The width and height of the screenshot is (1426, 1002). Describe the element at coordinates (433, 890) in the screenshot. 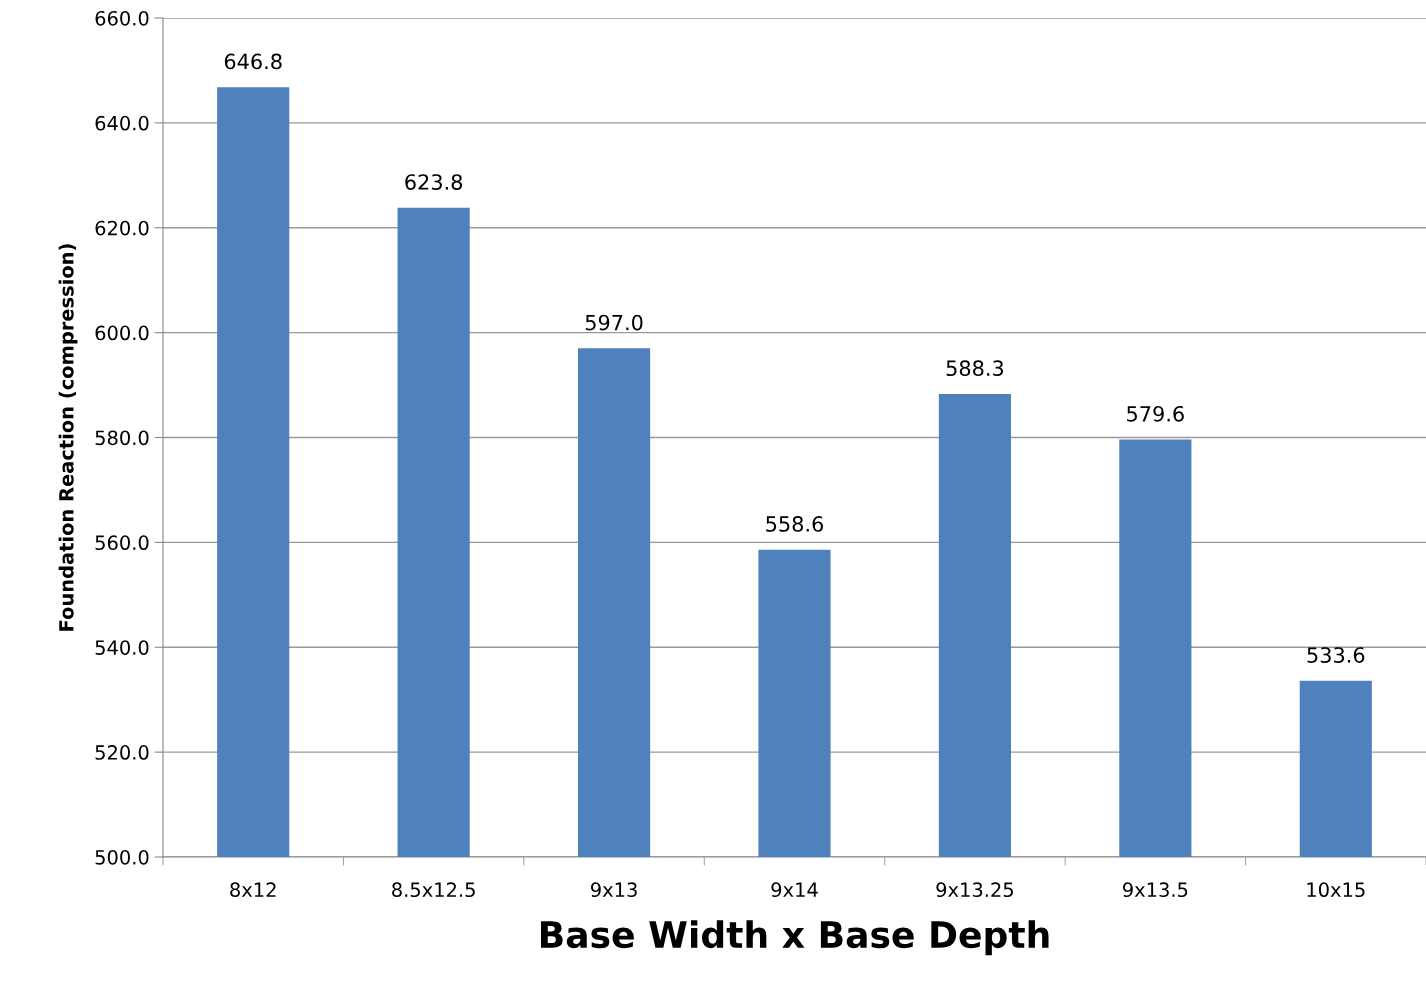

I see `x-tick-label: 8.5x12.5` at that location.